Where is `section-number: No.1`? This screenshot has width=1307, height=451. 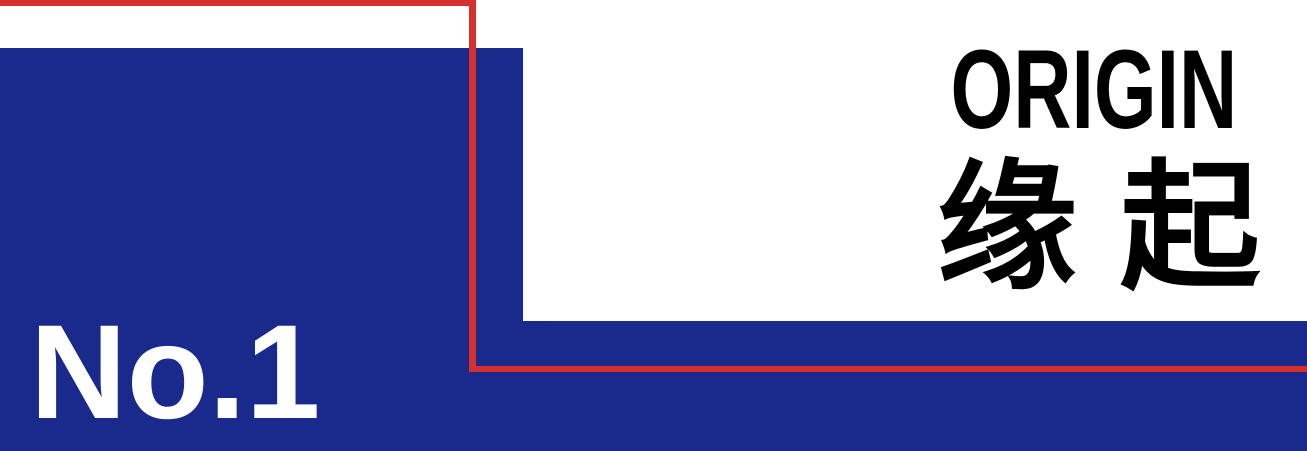
section-number: No.1 is located at coordinates (175, 372).